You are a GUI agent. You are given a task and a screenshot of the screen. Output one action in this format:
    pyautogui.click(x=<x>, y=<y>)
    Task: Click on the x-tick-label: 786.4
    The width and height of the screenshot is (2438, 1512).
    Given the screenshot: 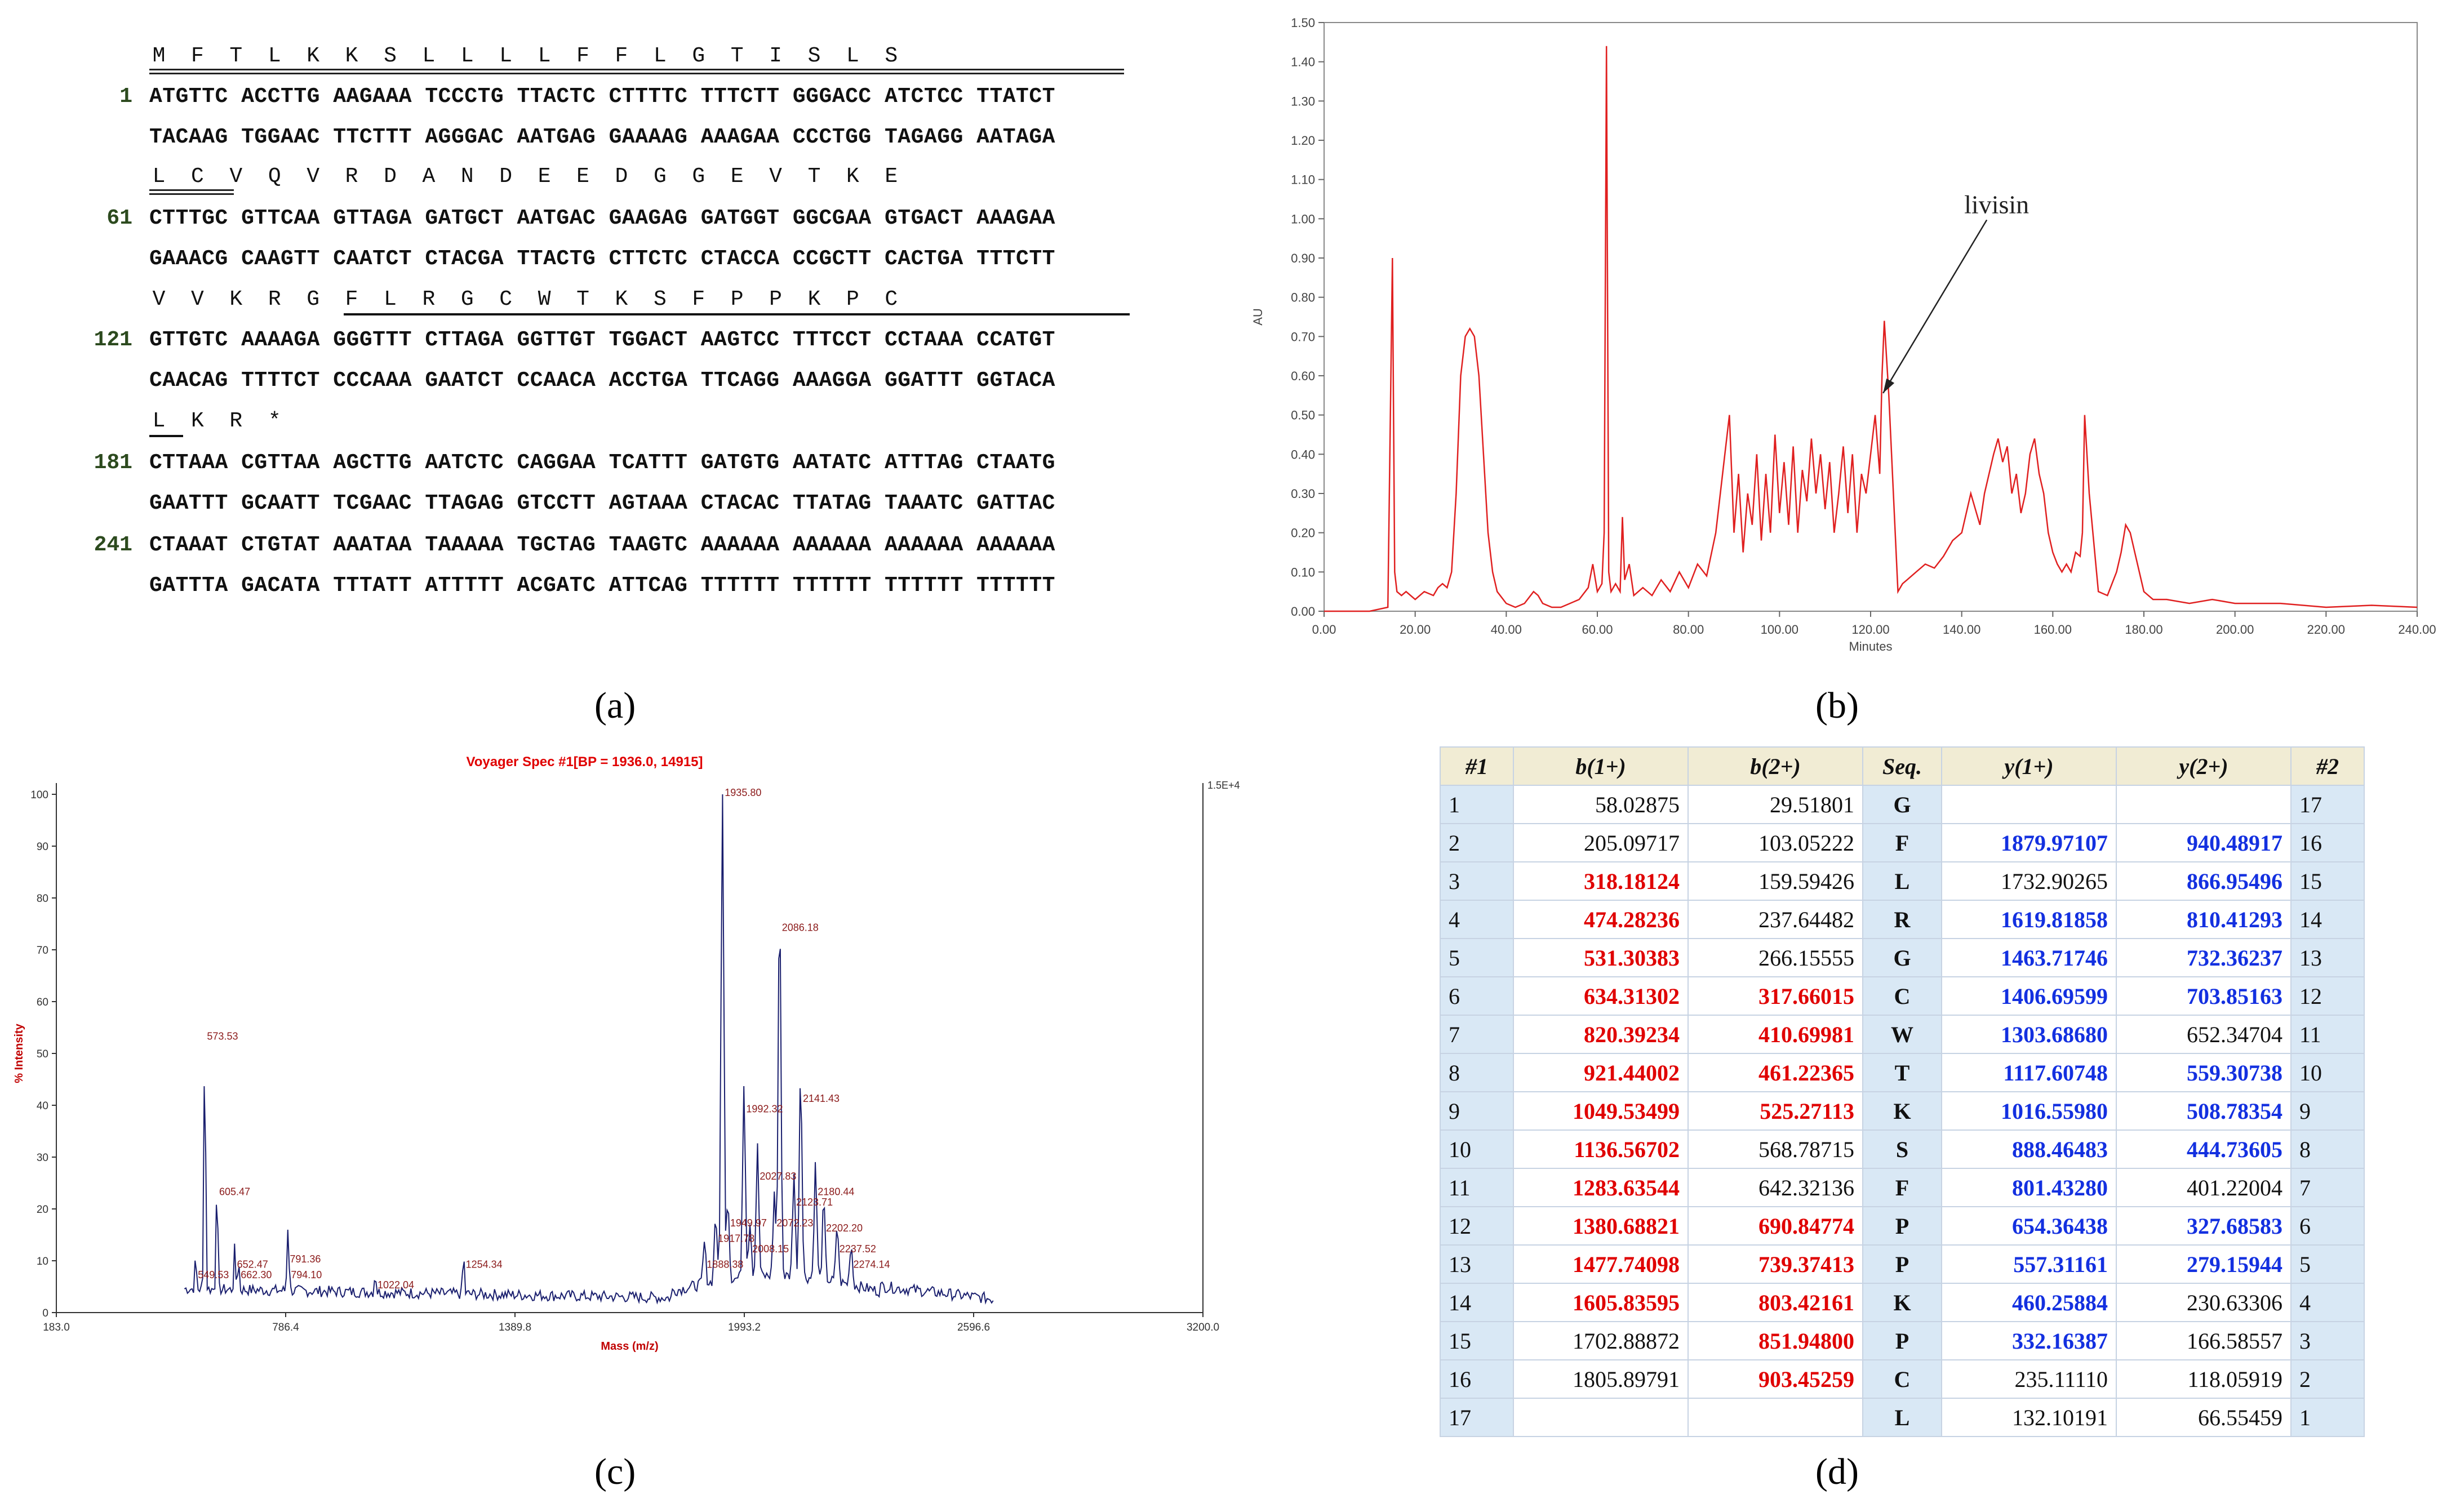 What is the action you would take?
    pyautogui.click(x=286, y=1327)
    